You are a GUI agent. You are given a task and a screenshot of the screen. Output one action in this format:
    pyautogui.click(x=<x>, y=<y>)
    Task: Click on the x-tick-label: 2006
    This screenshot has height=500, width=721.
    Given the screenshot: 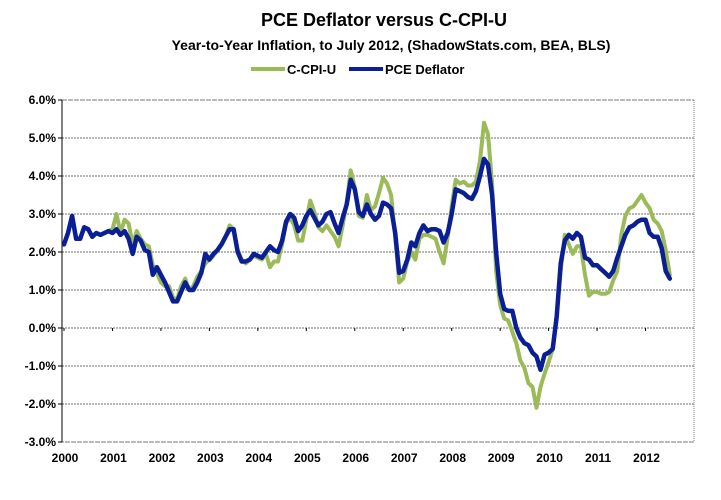 What is the action you would take?
    pyautogui.click(x=355, y=458)
    